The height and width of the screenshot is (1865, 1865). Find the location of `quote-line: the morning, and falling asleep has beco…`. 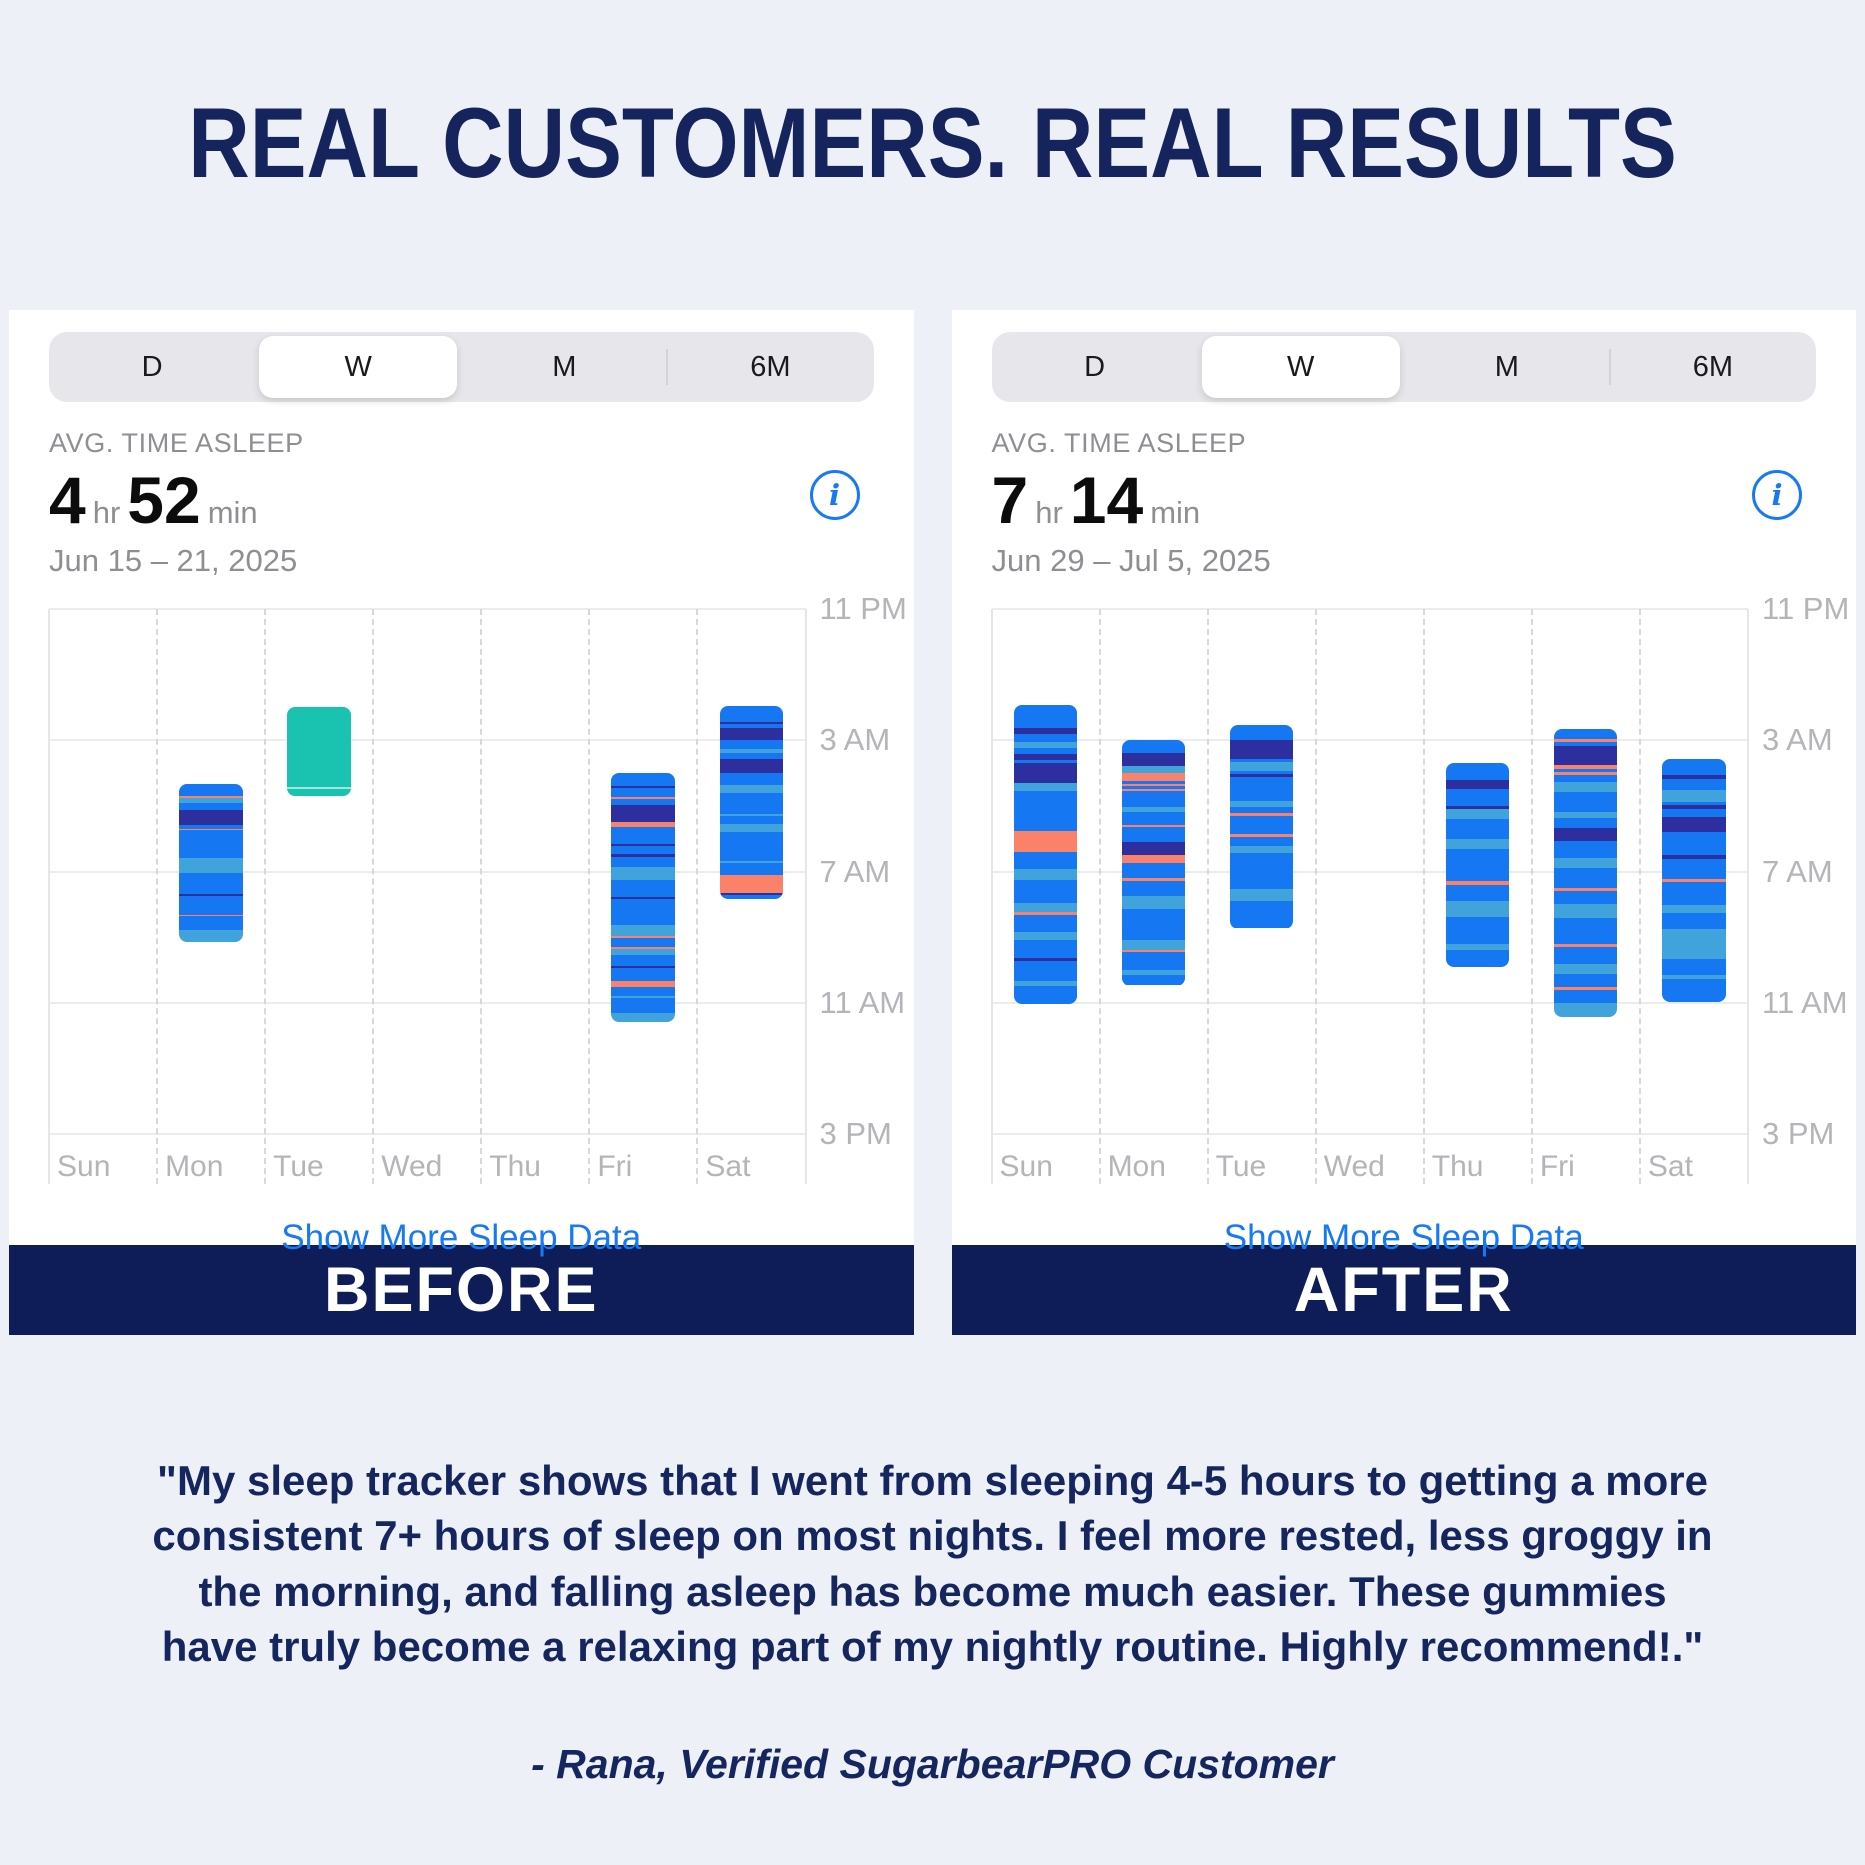

quote-line: the morning, and falling asleep has beco… is located at coordinates (932, 1591).